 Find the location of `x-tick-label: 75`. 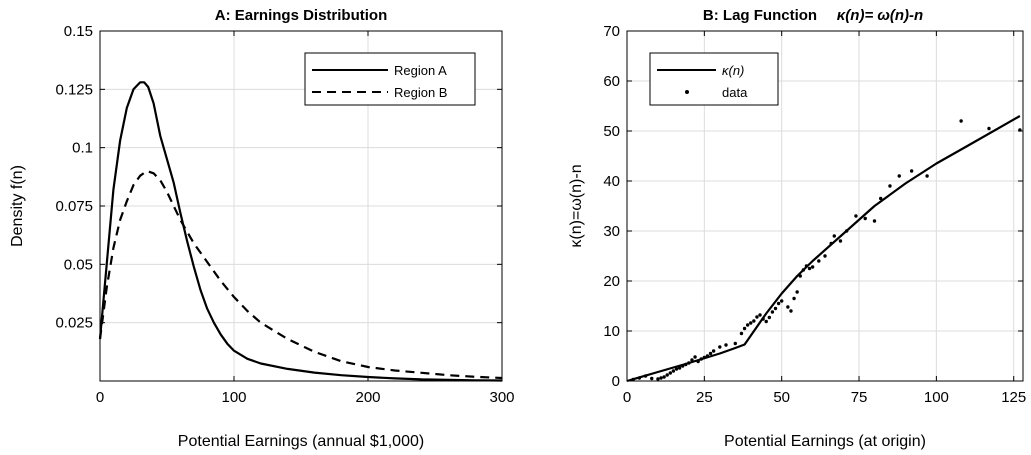

x-tick-label: 75 is located at coordinates (859, 397).